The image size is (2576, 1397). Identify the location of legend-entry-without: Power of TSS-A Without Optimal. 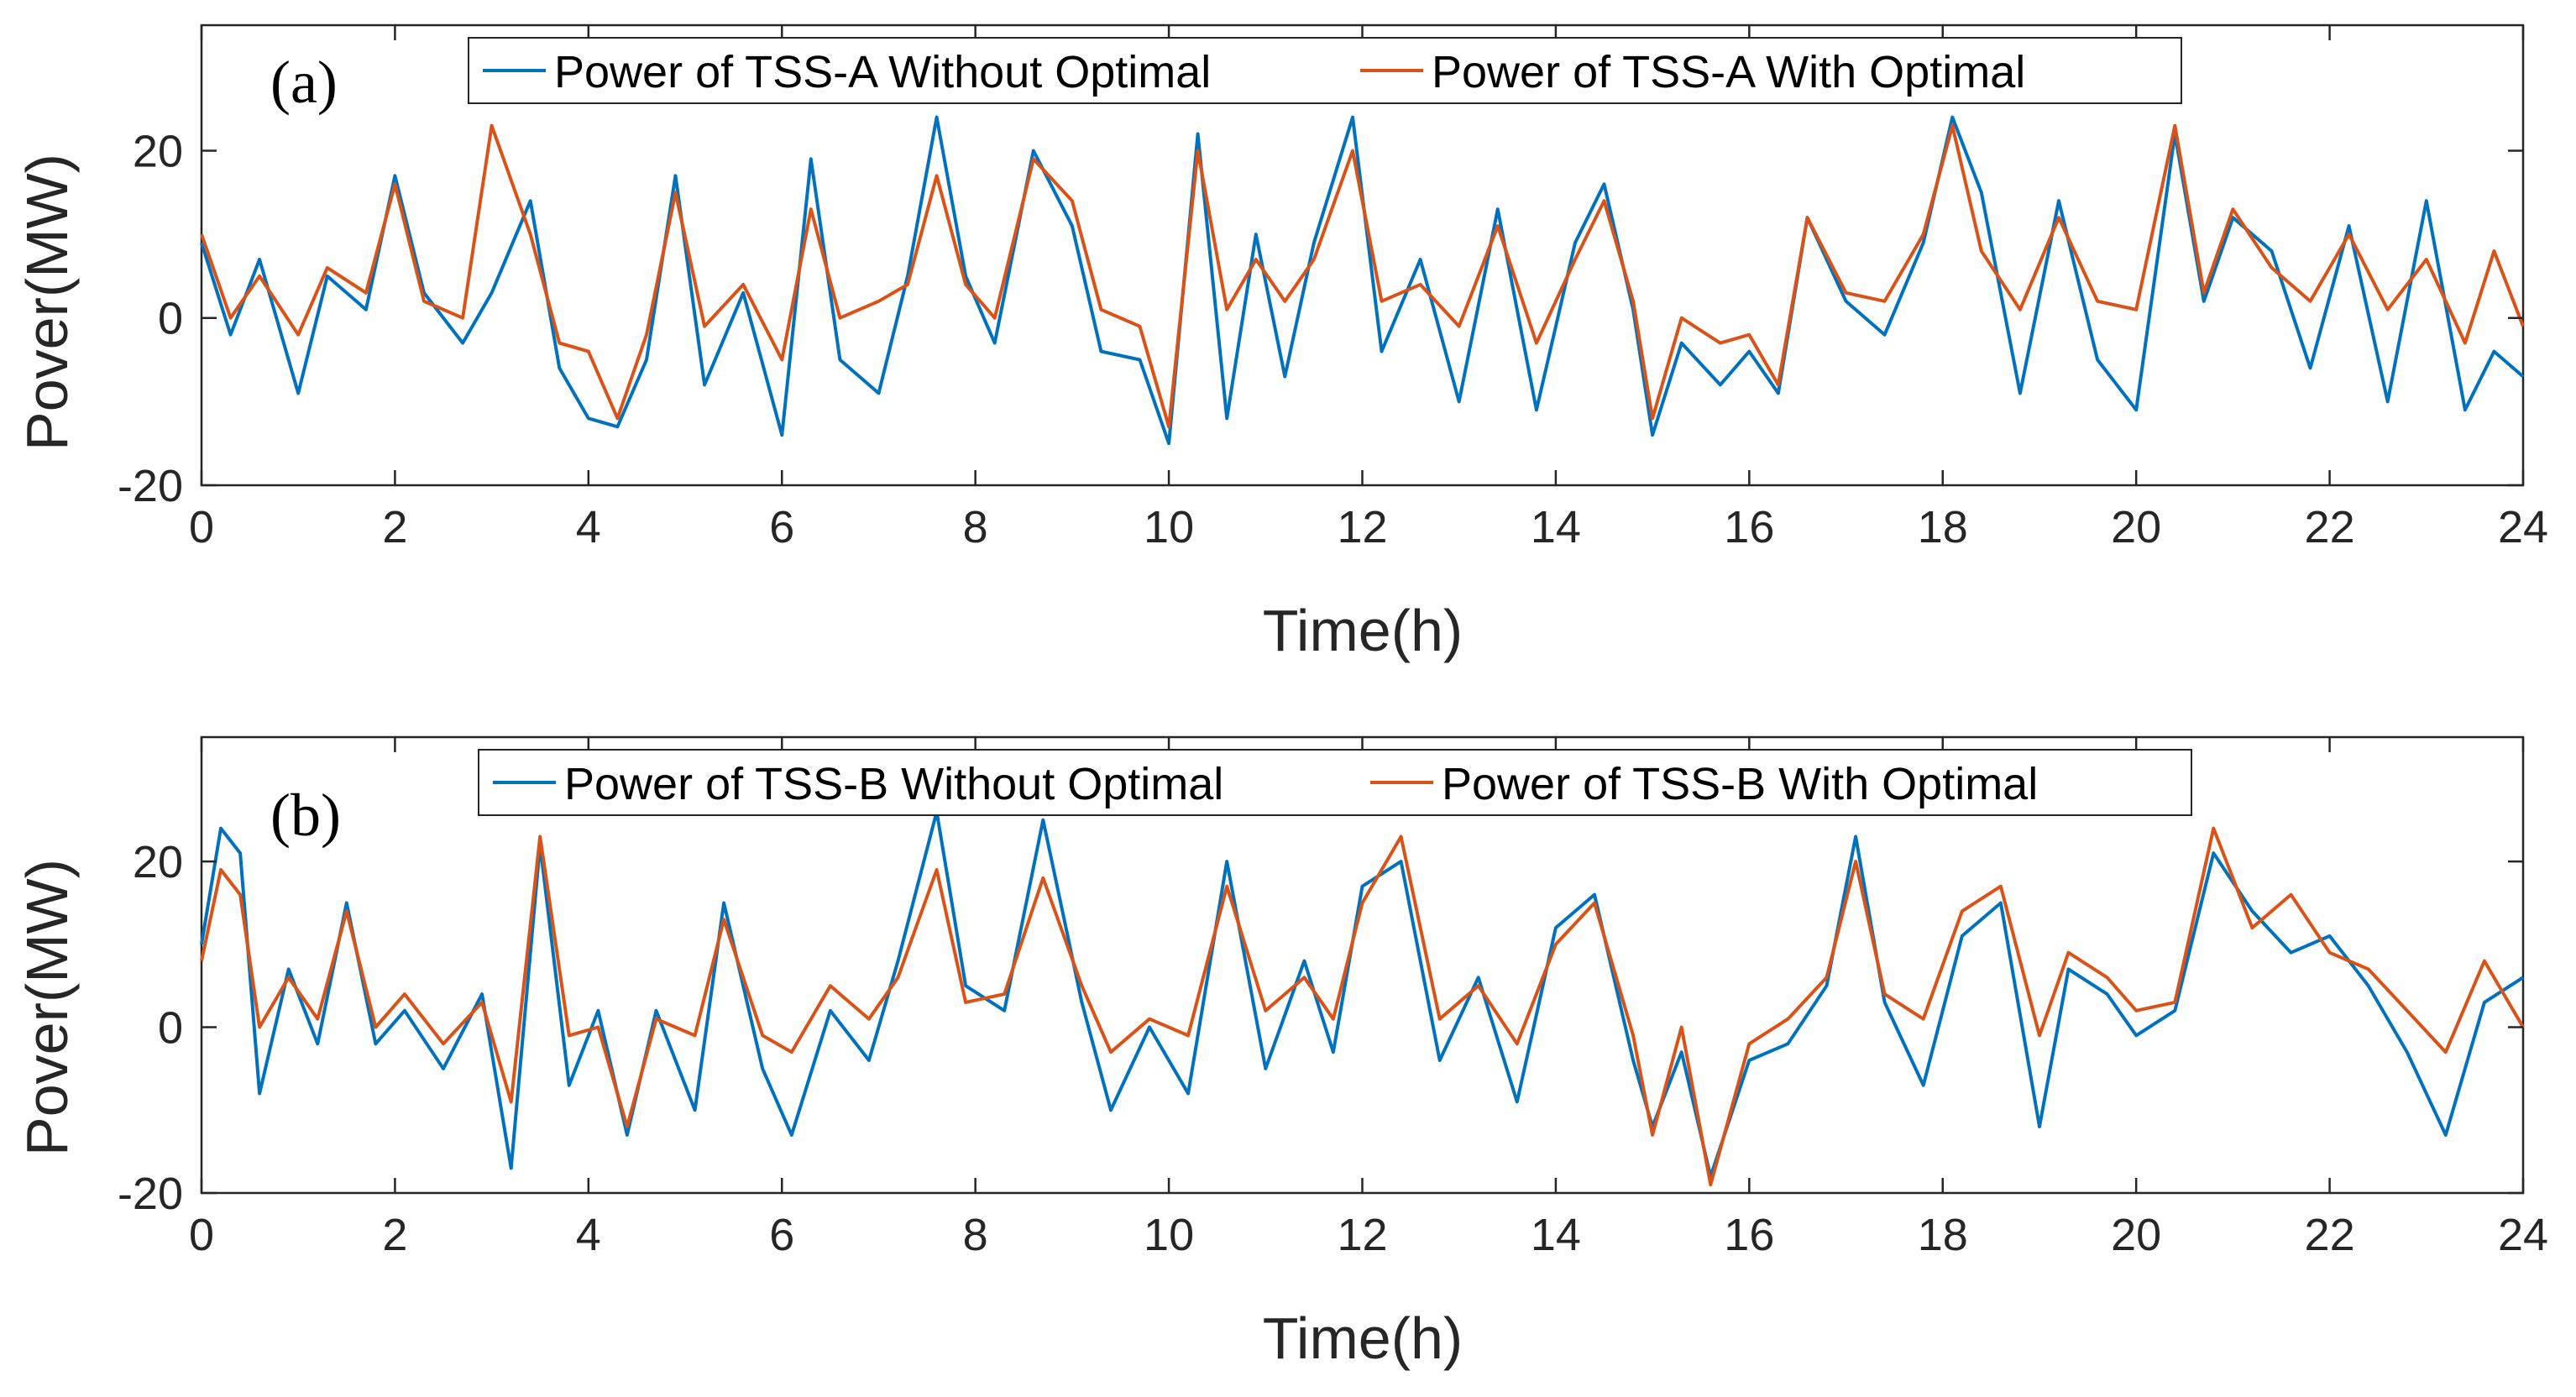
(883, 72).